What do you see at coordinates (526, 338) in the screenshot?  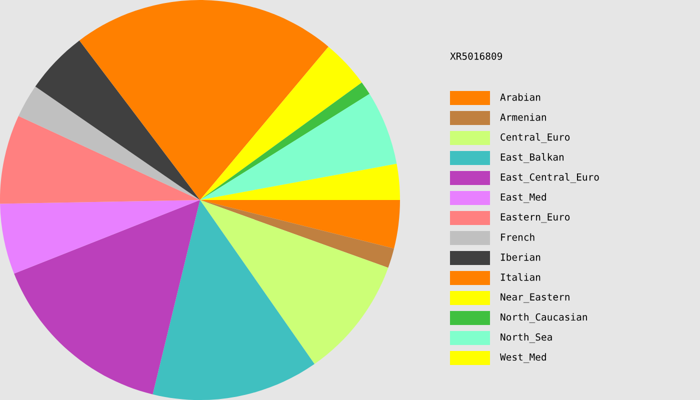 I see `legend-label: North_Sea` at bounding box center [526, 338].